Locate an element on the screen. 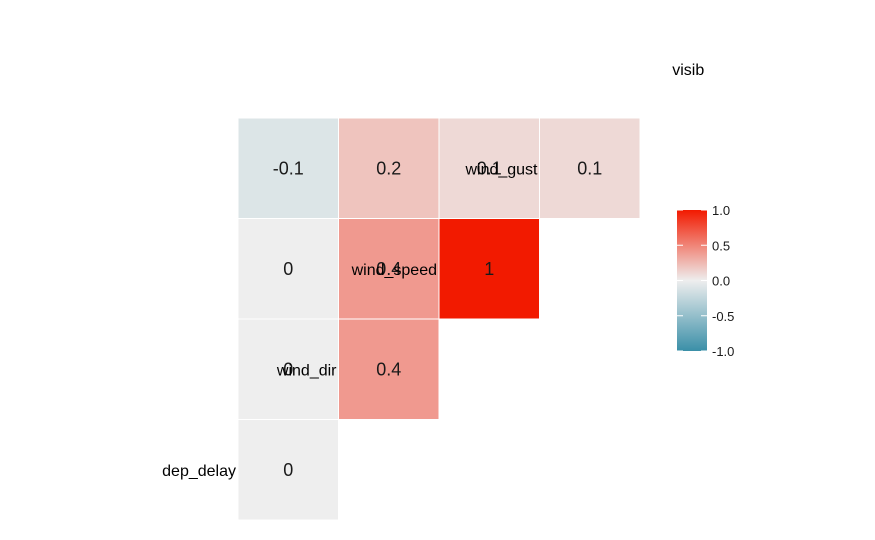 Image resolution: width=875 pixels, height=540 pixels. cell-value-label: 0.2 is located at coordinates (388, 168).